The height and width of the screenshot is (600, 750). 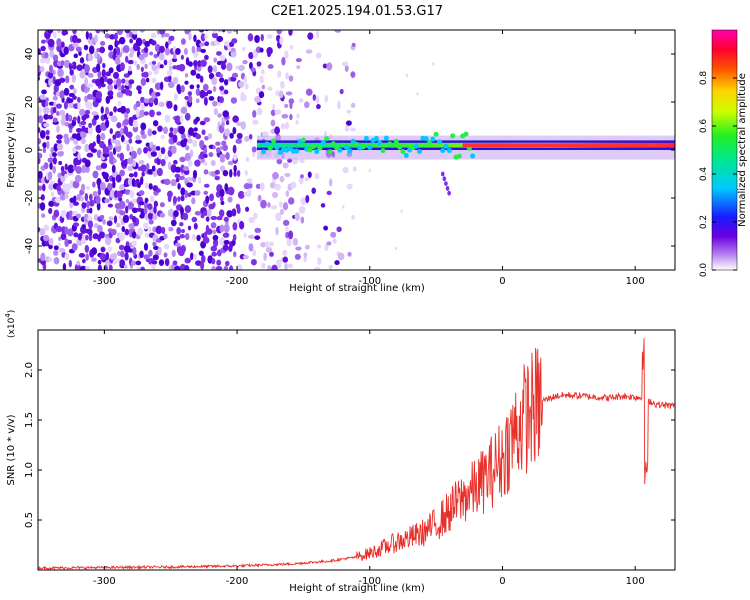 I want to click on spectrogram-y-tick-label: 20, so click(x=29, y=102).